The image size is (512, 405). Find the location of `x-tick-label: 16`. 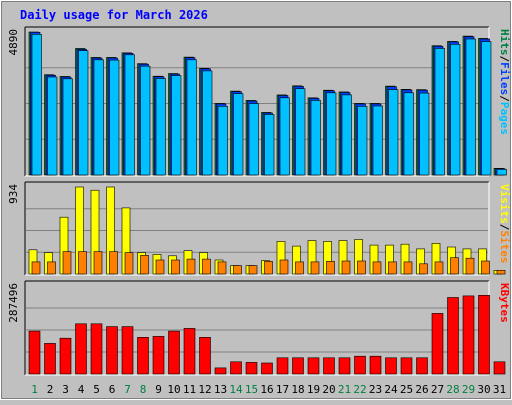

x-tick-label: 16 is located at coordinates (266, 389).